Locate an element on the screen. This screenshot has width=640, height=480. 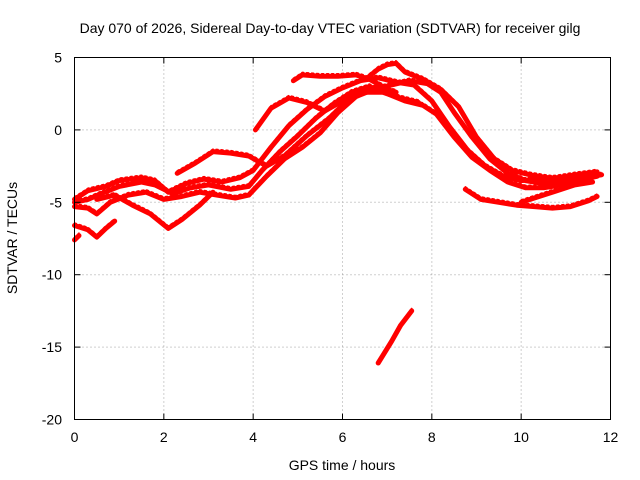
x-axis-label: GPS time / hours is located at coordinates (342, 465).